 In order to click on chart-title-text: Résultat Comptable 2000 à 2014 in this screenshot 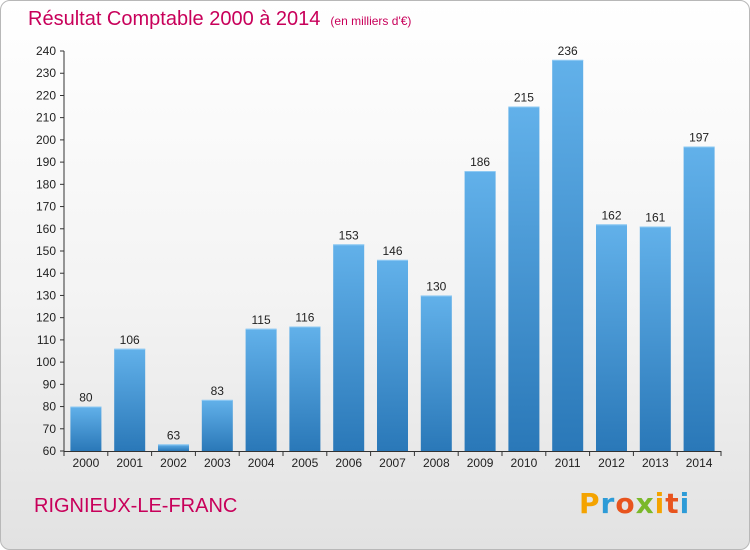, I will do `click(174, 19)`.